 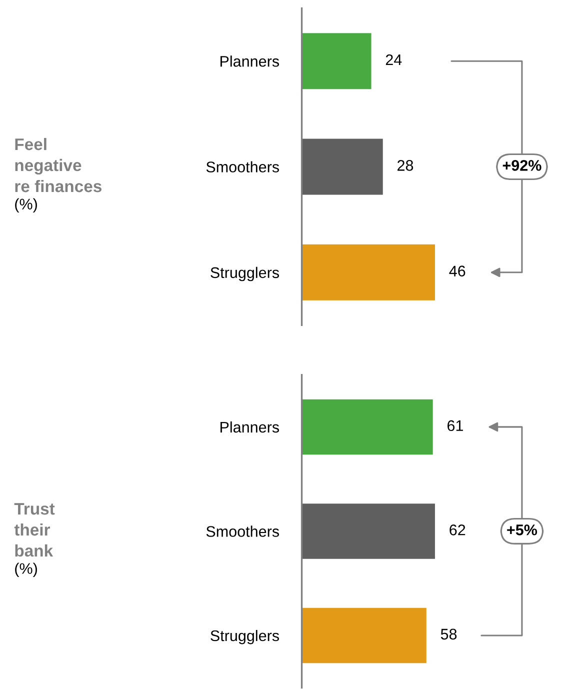 What do you see at coordinates (457, 271) in the screenshot?
I see `data-label: 46` at bounding box center [457, 271].